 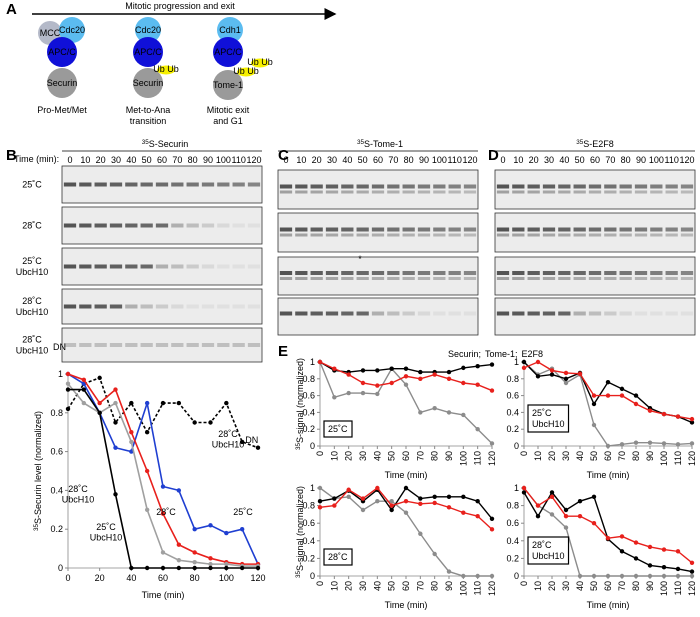 I want to click on gel-title: 35S-Securin, so click(x=165, y=144).